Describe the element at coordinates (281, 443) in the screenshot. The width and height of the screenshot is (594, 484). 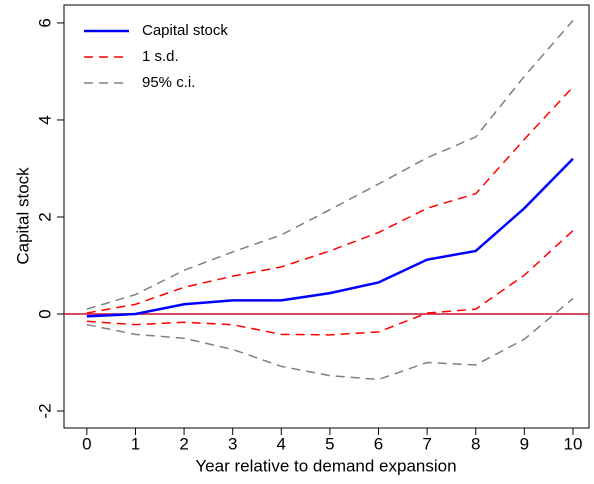
I see `x-tick-label: 4` at that location.